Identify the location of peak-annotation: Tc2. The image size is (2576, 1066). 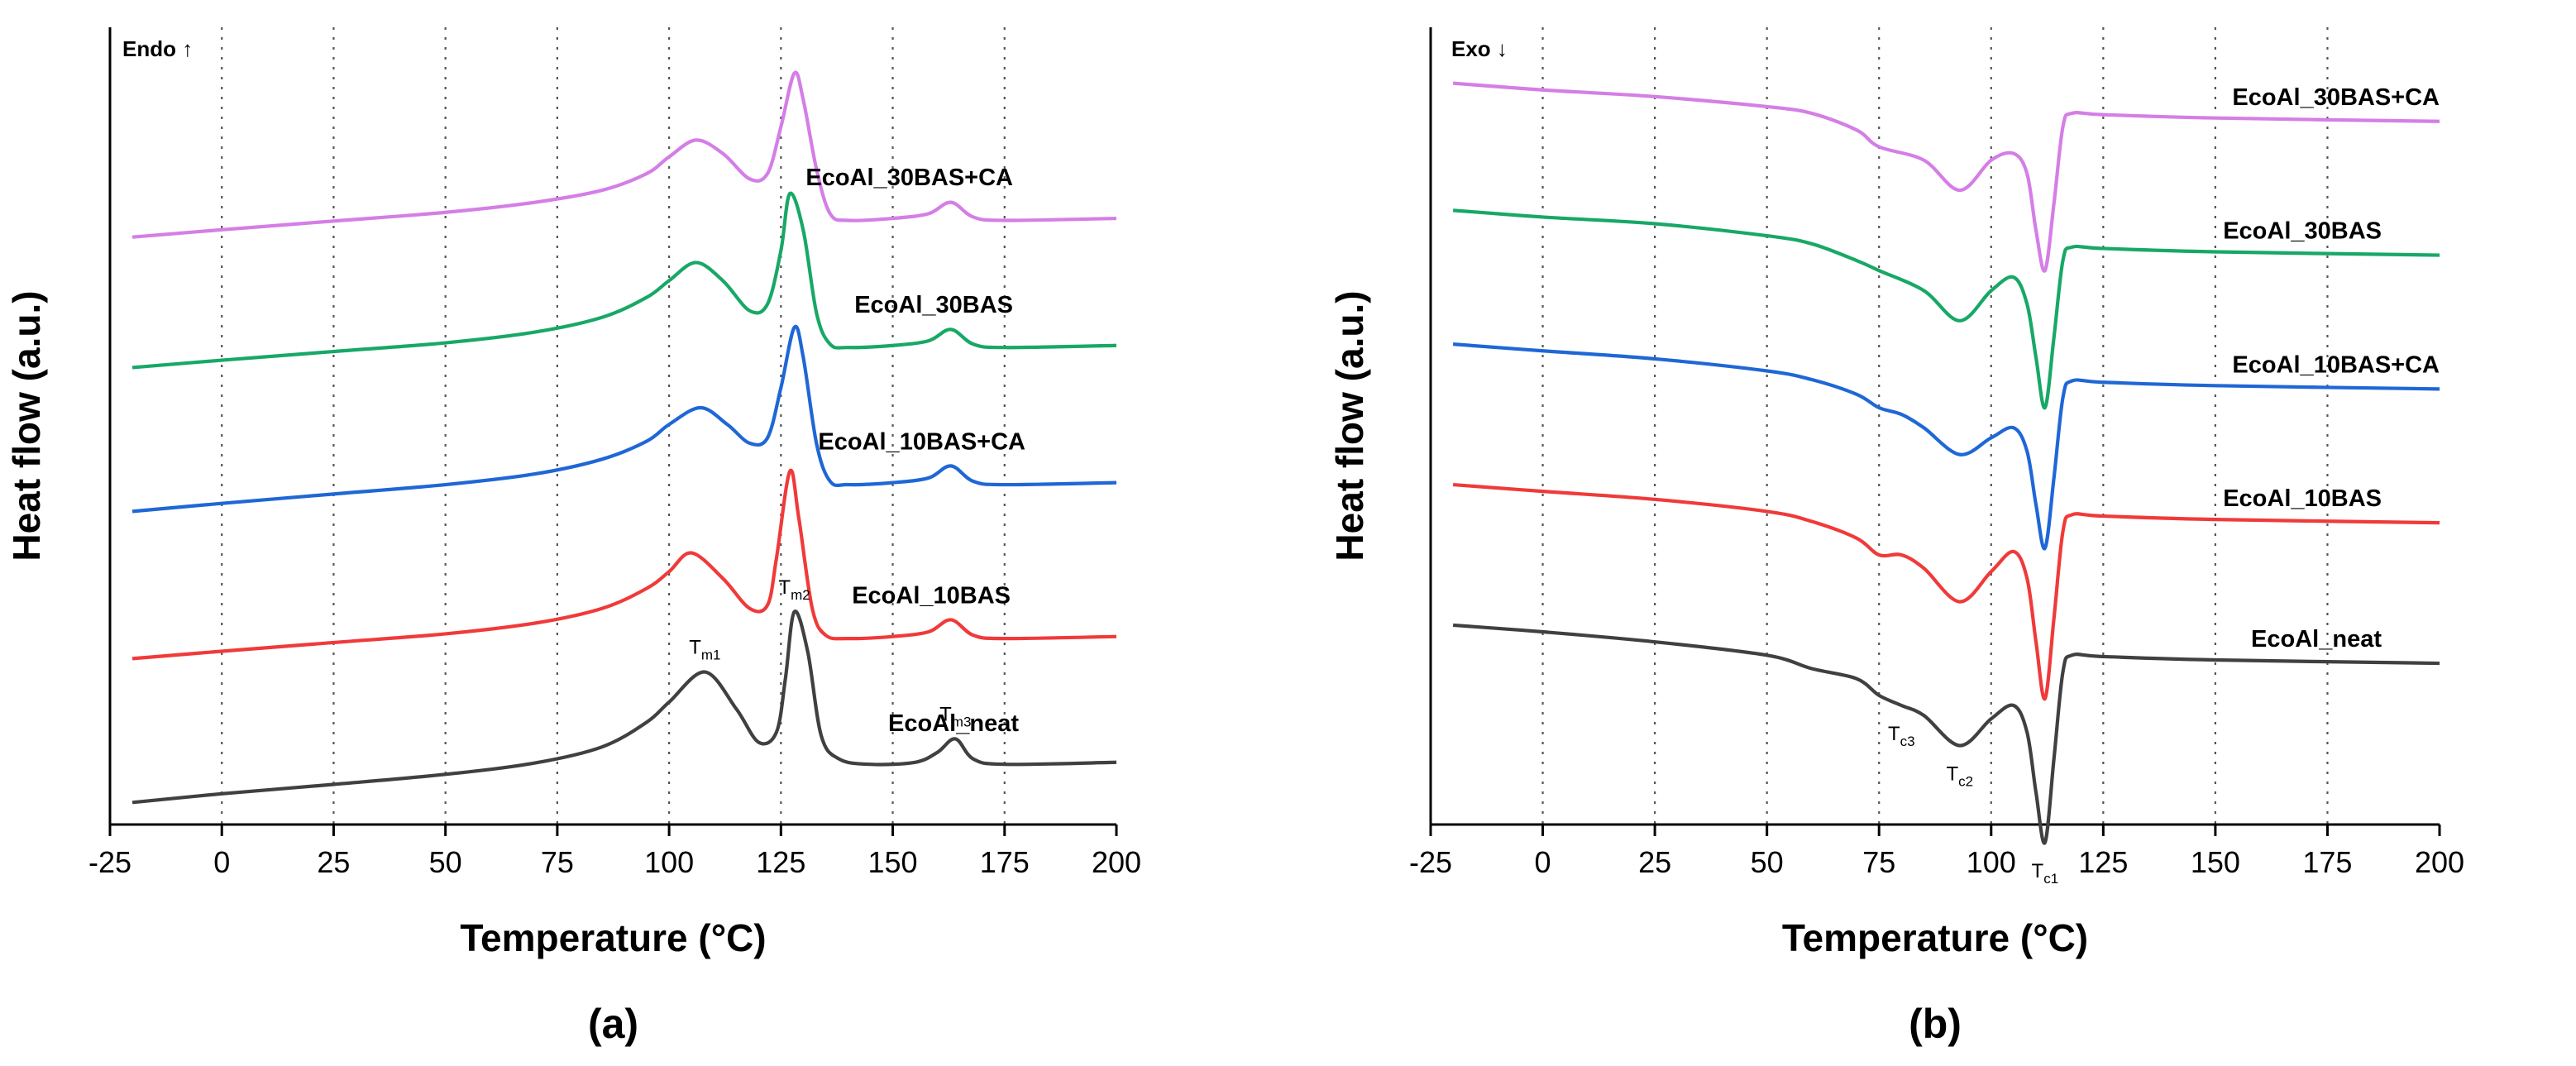
(1960, 776).